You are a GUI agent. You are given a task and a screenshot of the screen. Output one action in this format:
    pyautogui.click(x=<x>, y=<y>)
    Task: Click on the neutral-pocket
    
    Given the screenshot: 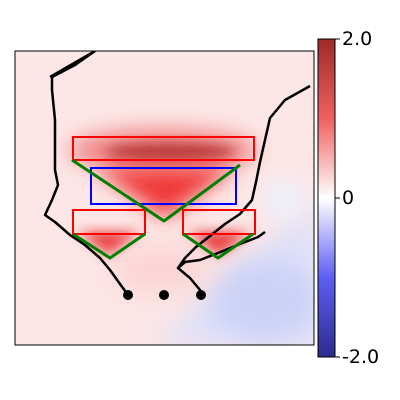 What is the action you would take?
    pyautogui.click(x=285, y=200)
    